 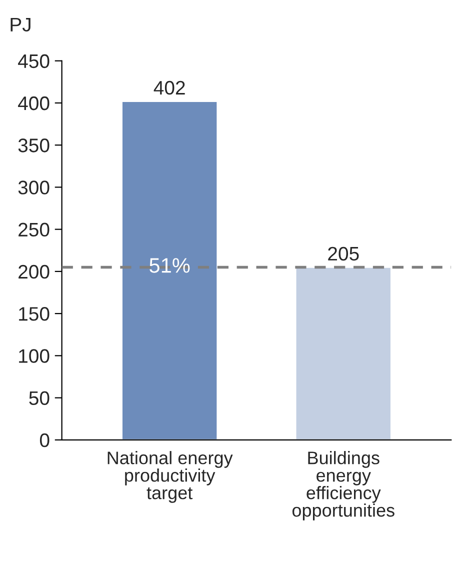 What do you see at coordinates (34, 187) in the screenshot?
I see `y-tick-label: 300` at bounding box center [34, 187].